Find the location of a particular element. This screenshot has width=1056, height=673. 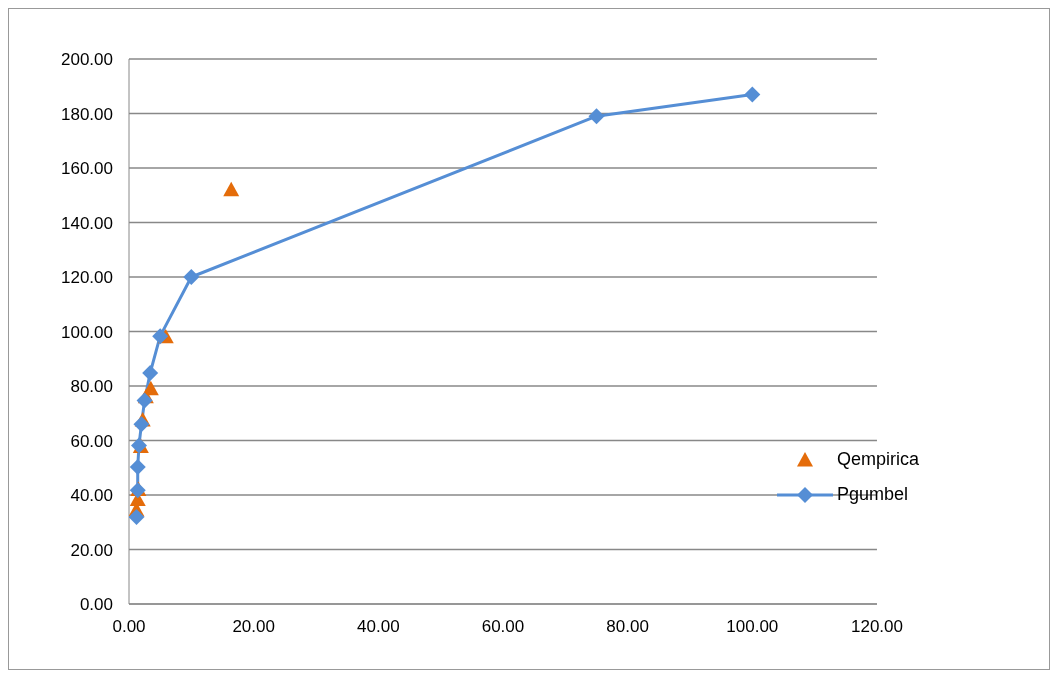

y-tick-label: 20.00 is located at coordinates (91, 550).